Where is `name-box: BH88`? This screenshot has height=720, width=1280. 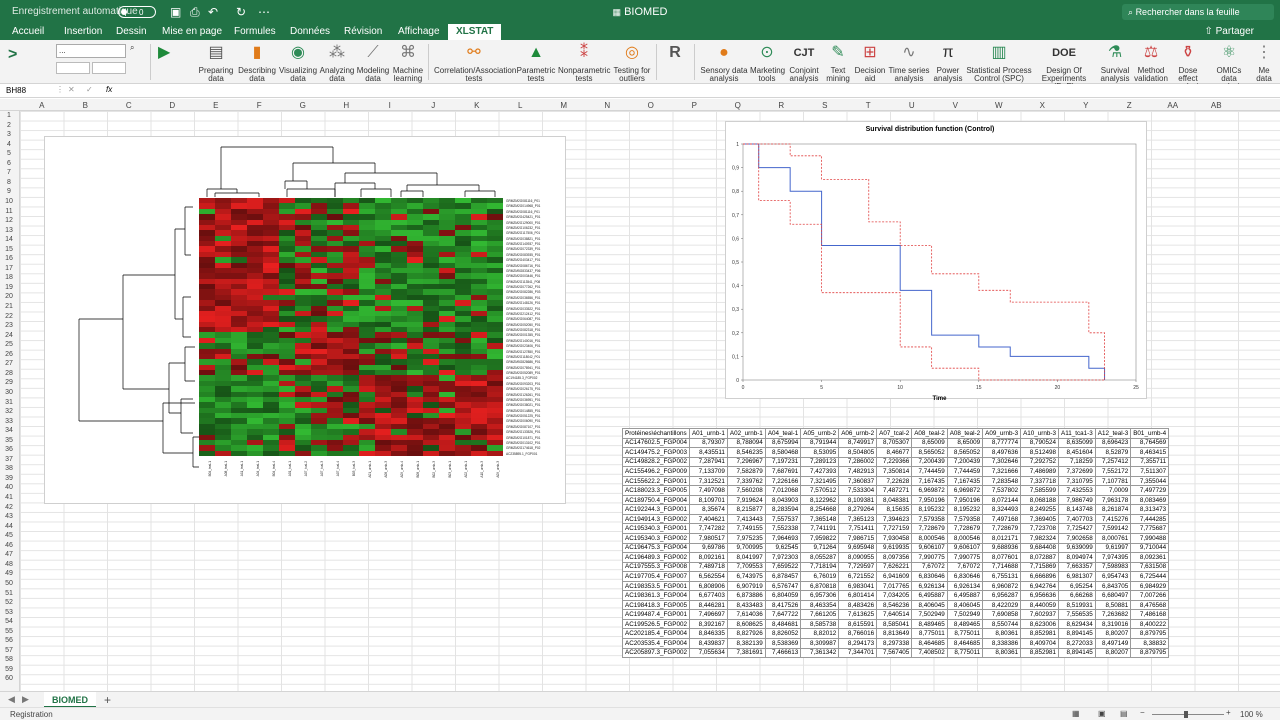 name-box: BH88 is located at coordinates (16, 90).